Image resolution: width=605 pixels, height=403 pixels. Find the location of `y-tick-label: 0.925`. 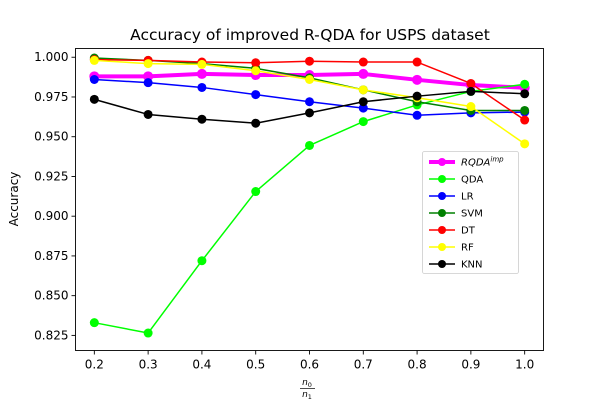

y-tick-label: 0.925 is located at coordinates (51, 176).